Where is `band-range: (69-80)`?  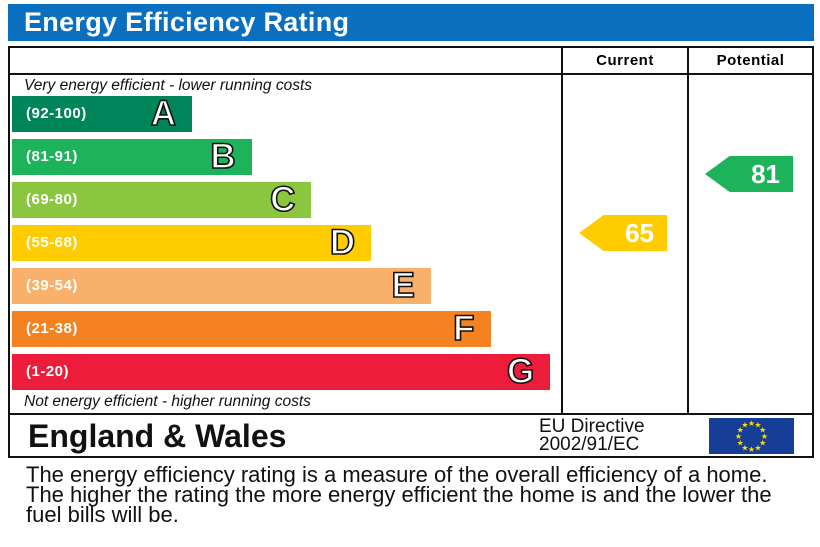
band-range: (69-80) is located at coordinates (52, 199).